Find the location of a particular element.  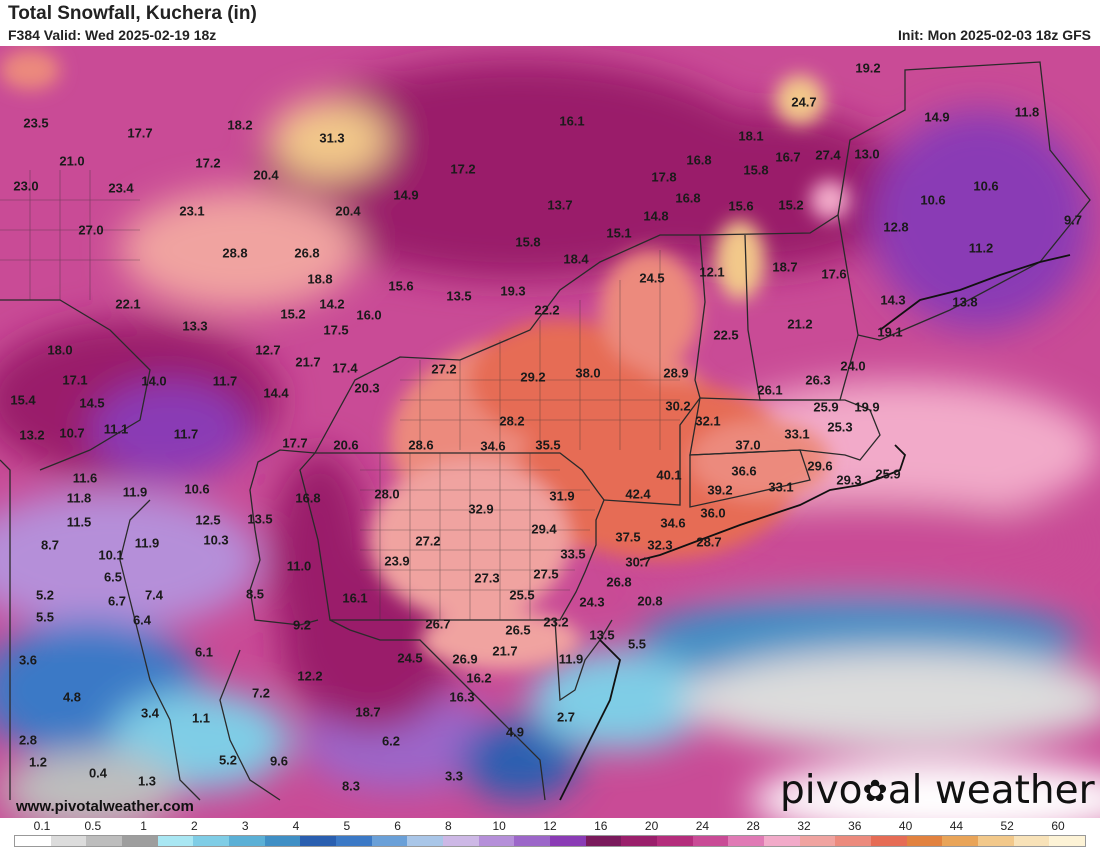

snowfall-value: 12.5 is located at coordinates (207, 519).